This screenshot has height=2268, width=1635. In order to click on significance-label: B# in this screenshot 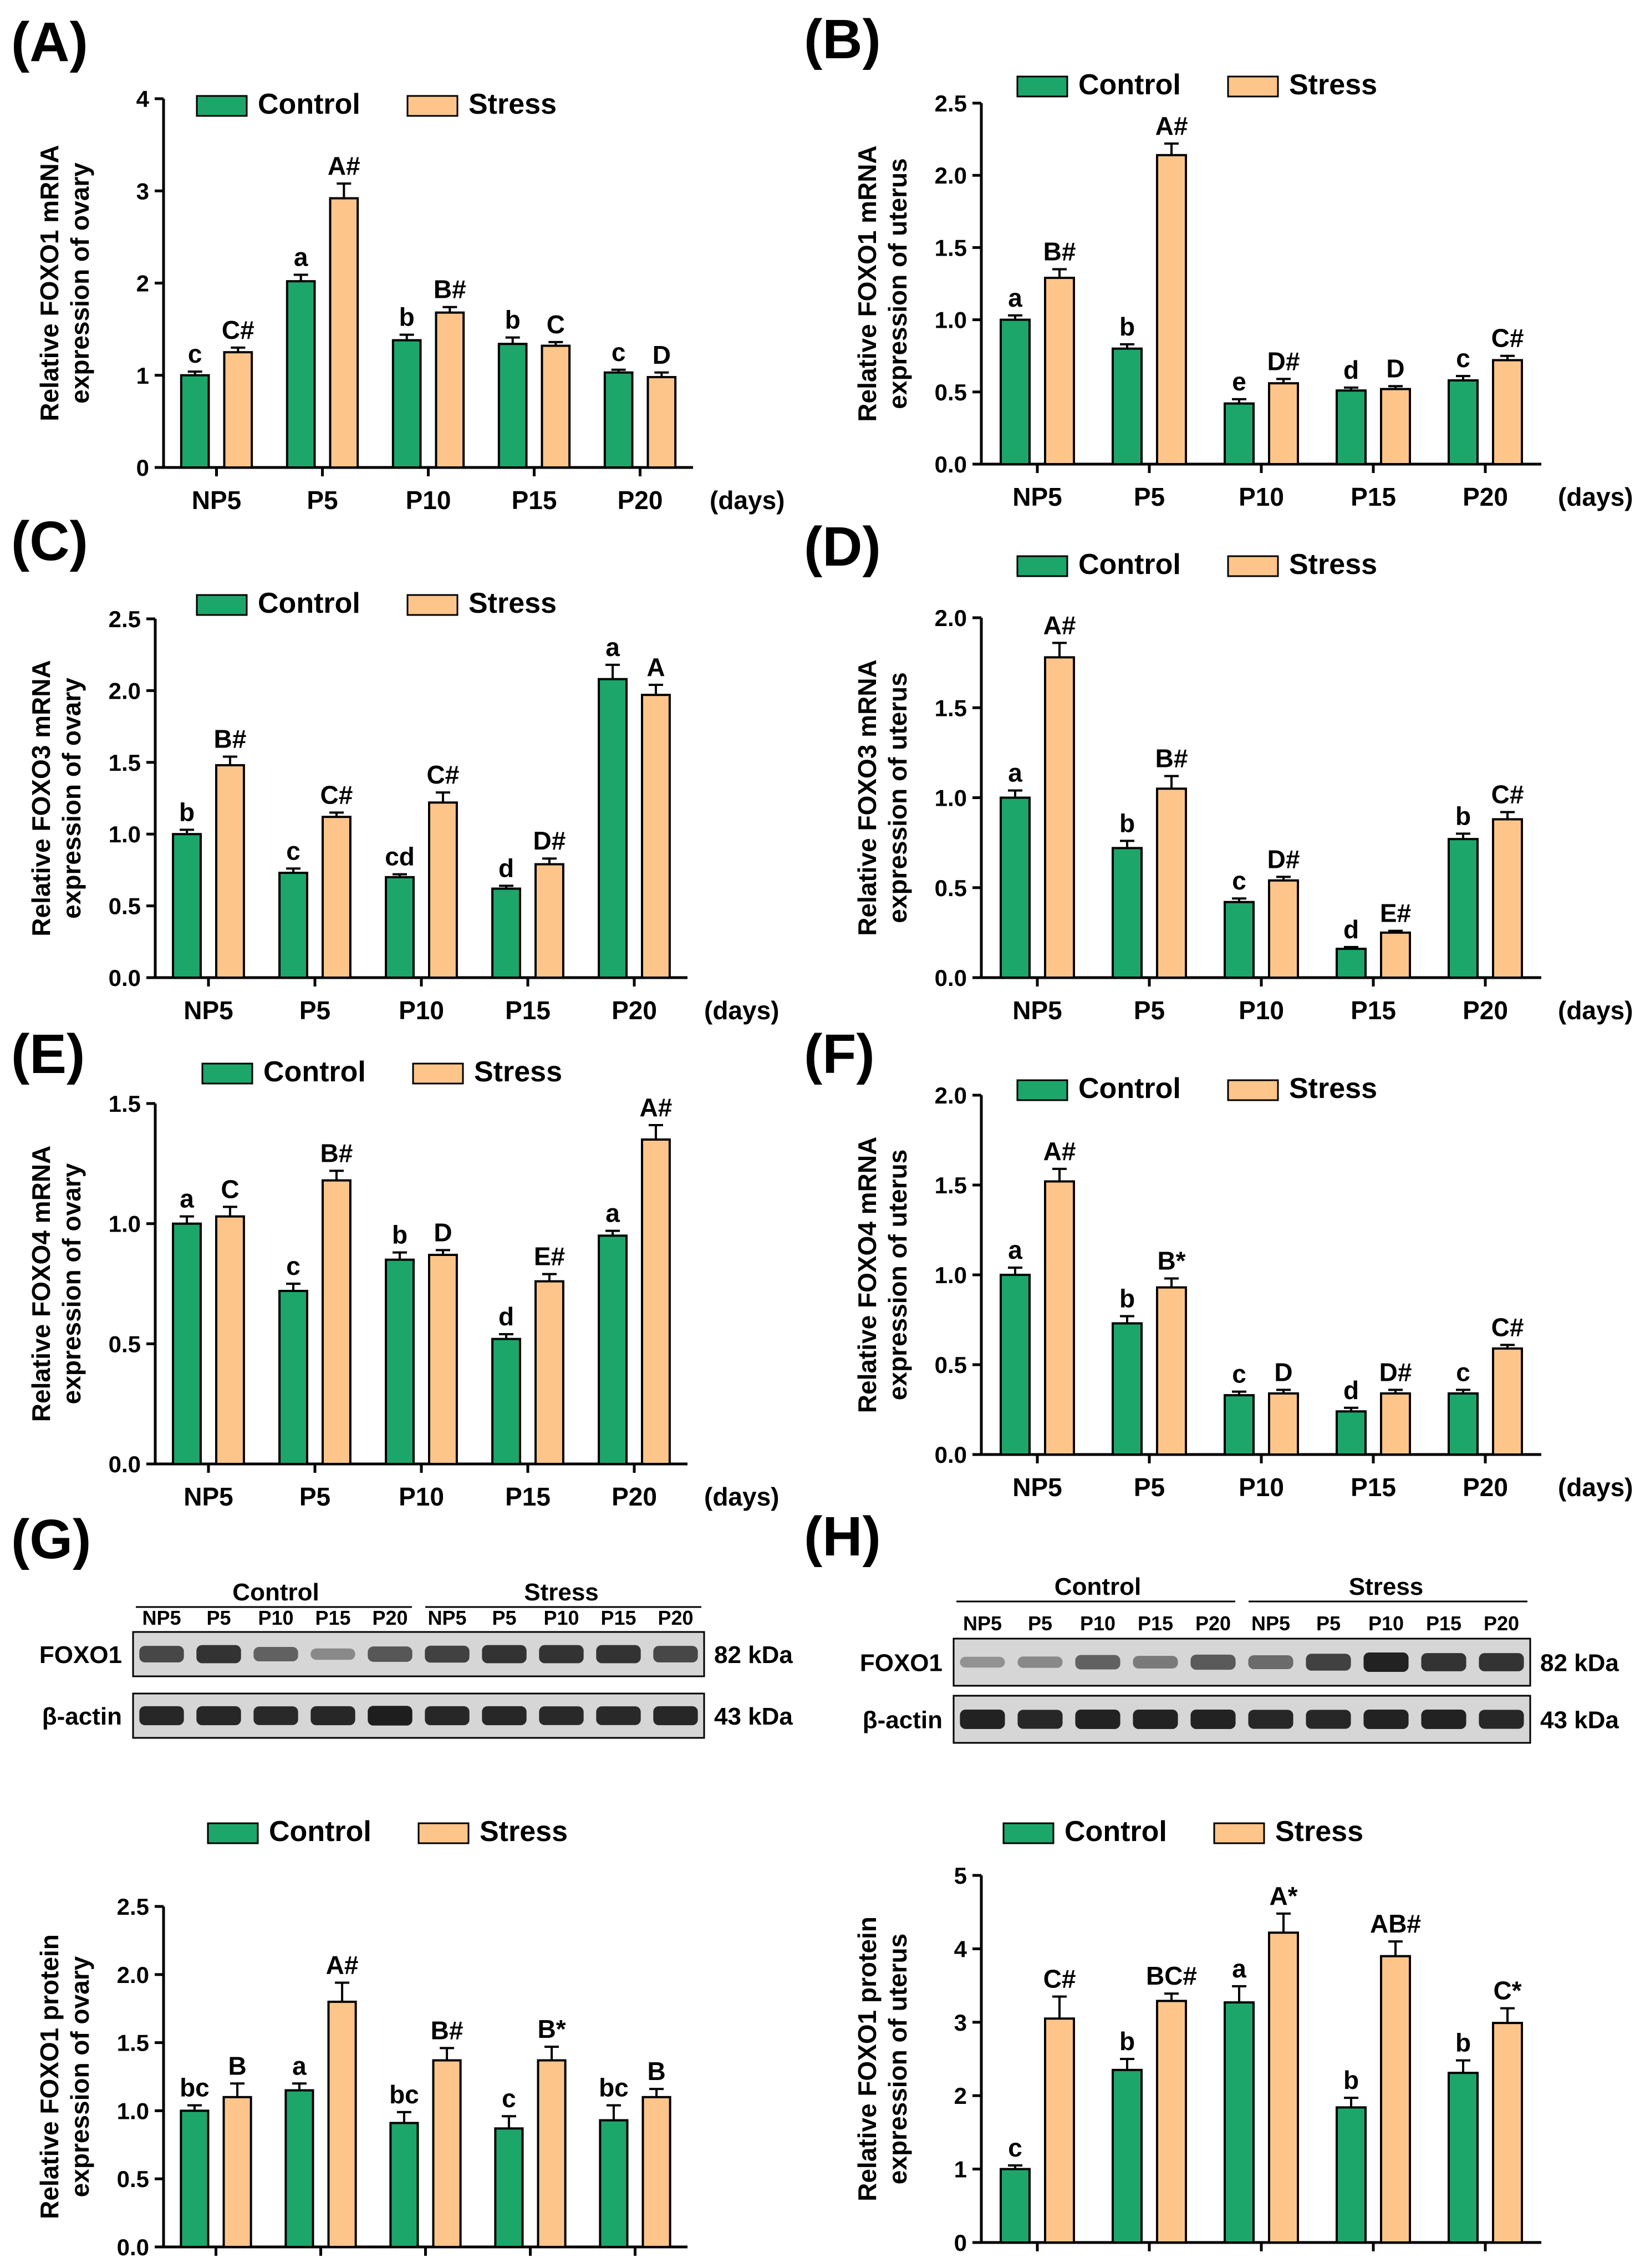, I will do `click(1059, 251)`.